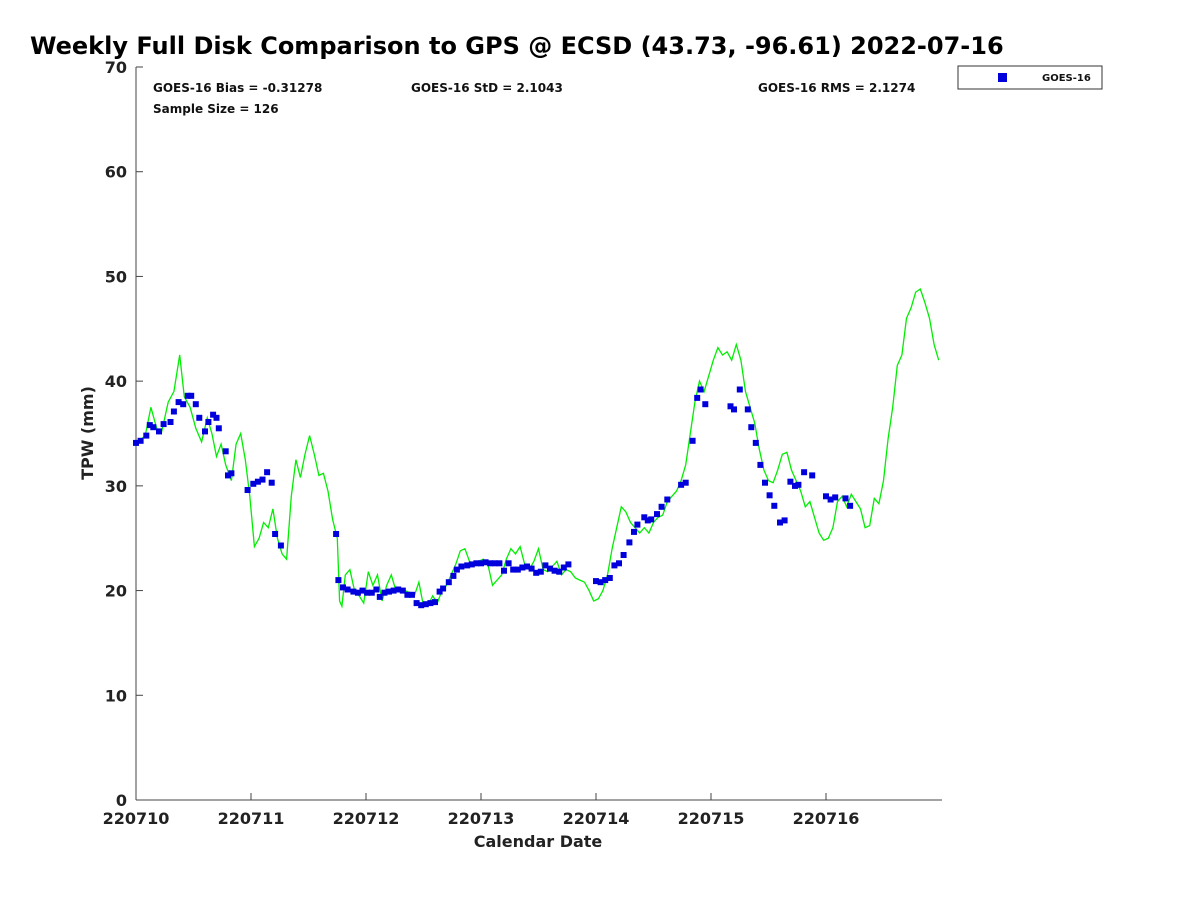 Image resolution: width=1200 pixels, height=900 pixels. Describe the element at coordinates (116, 591) in the screenshot. I see `y-tick-label: 20` at that location.